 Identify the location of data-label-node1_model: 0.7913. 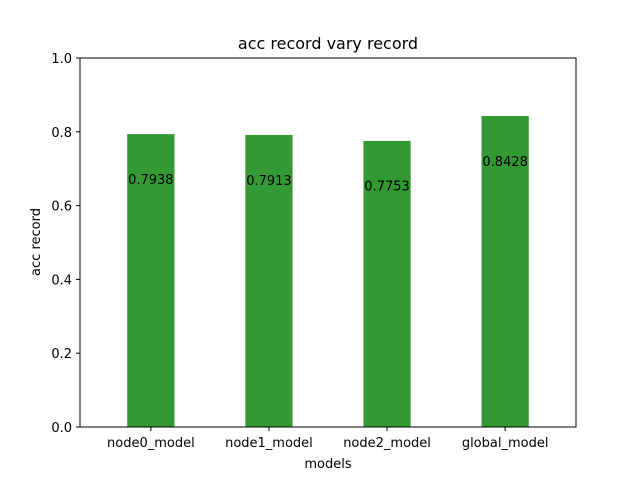
(269, 181).